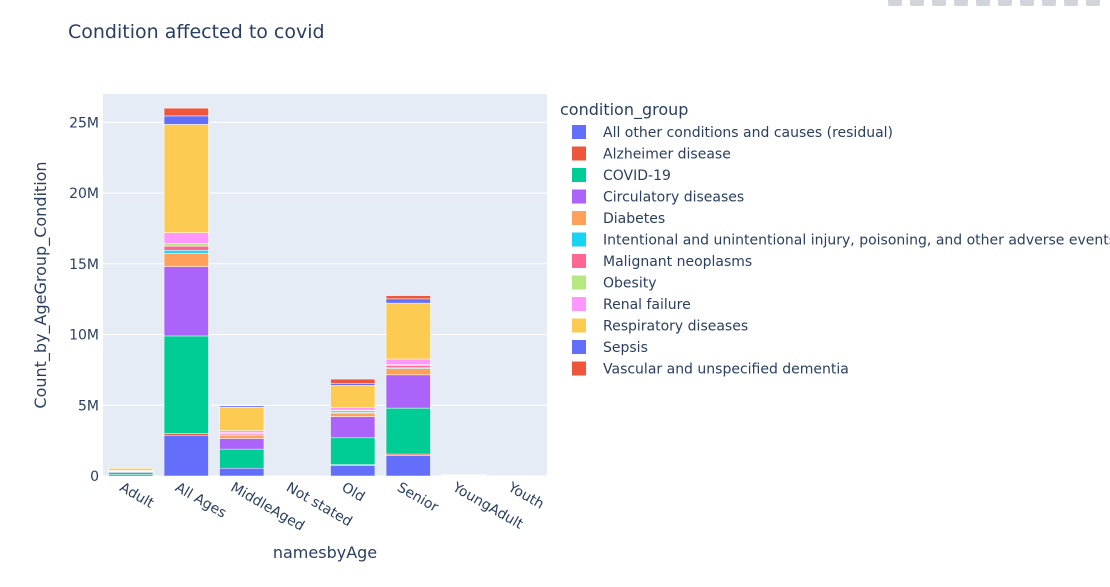 The image size is (1110, 587). I want to click on legend-title: condition_group, so click(624, 110).